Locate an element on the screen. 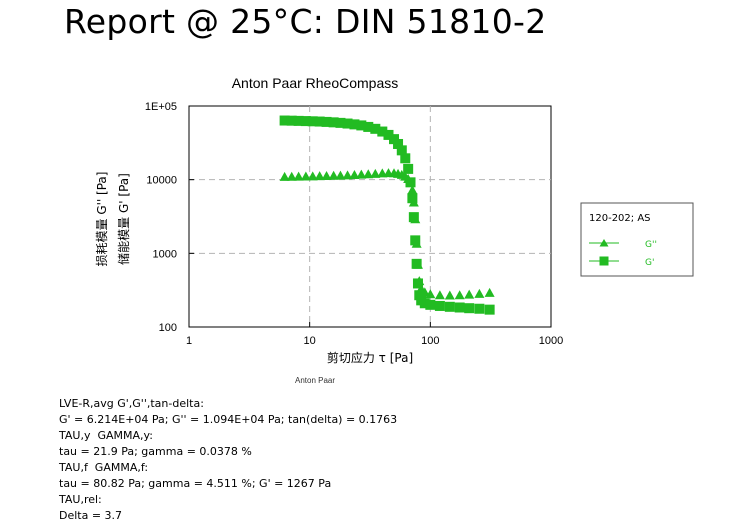 The image size is (755, 525). x-tick-label: 1 is located at coordinates (189, 341).